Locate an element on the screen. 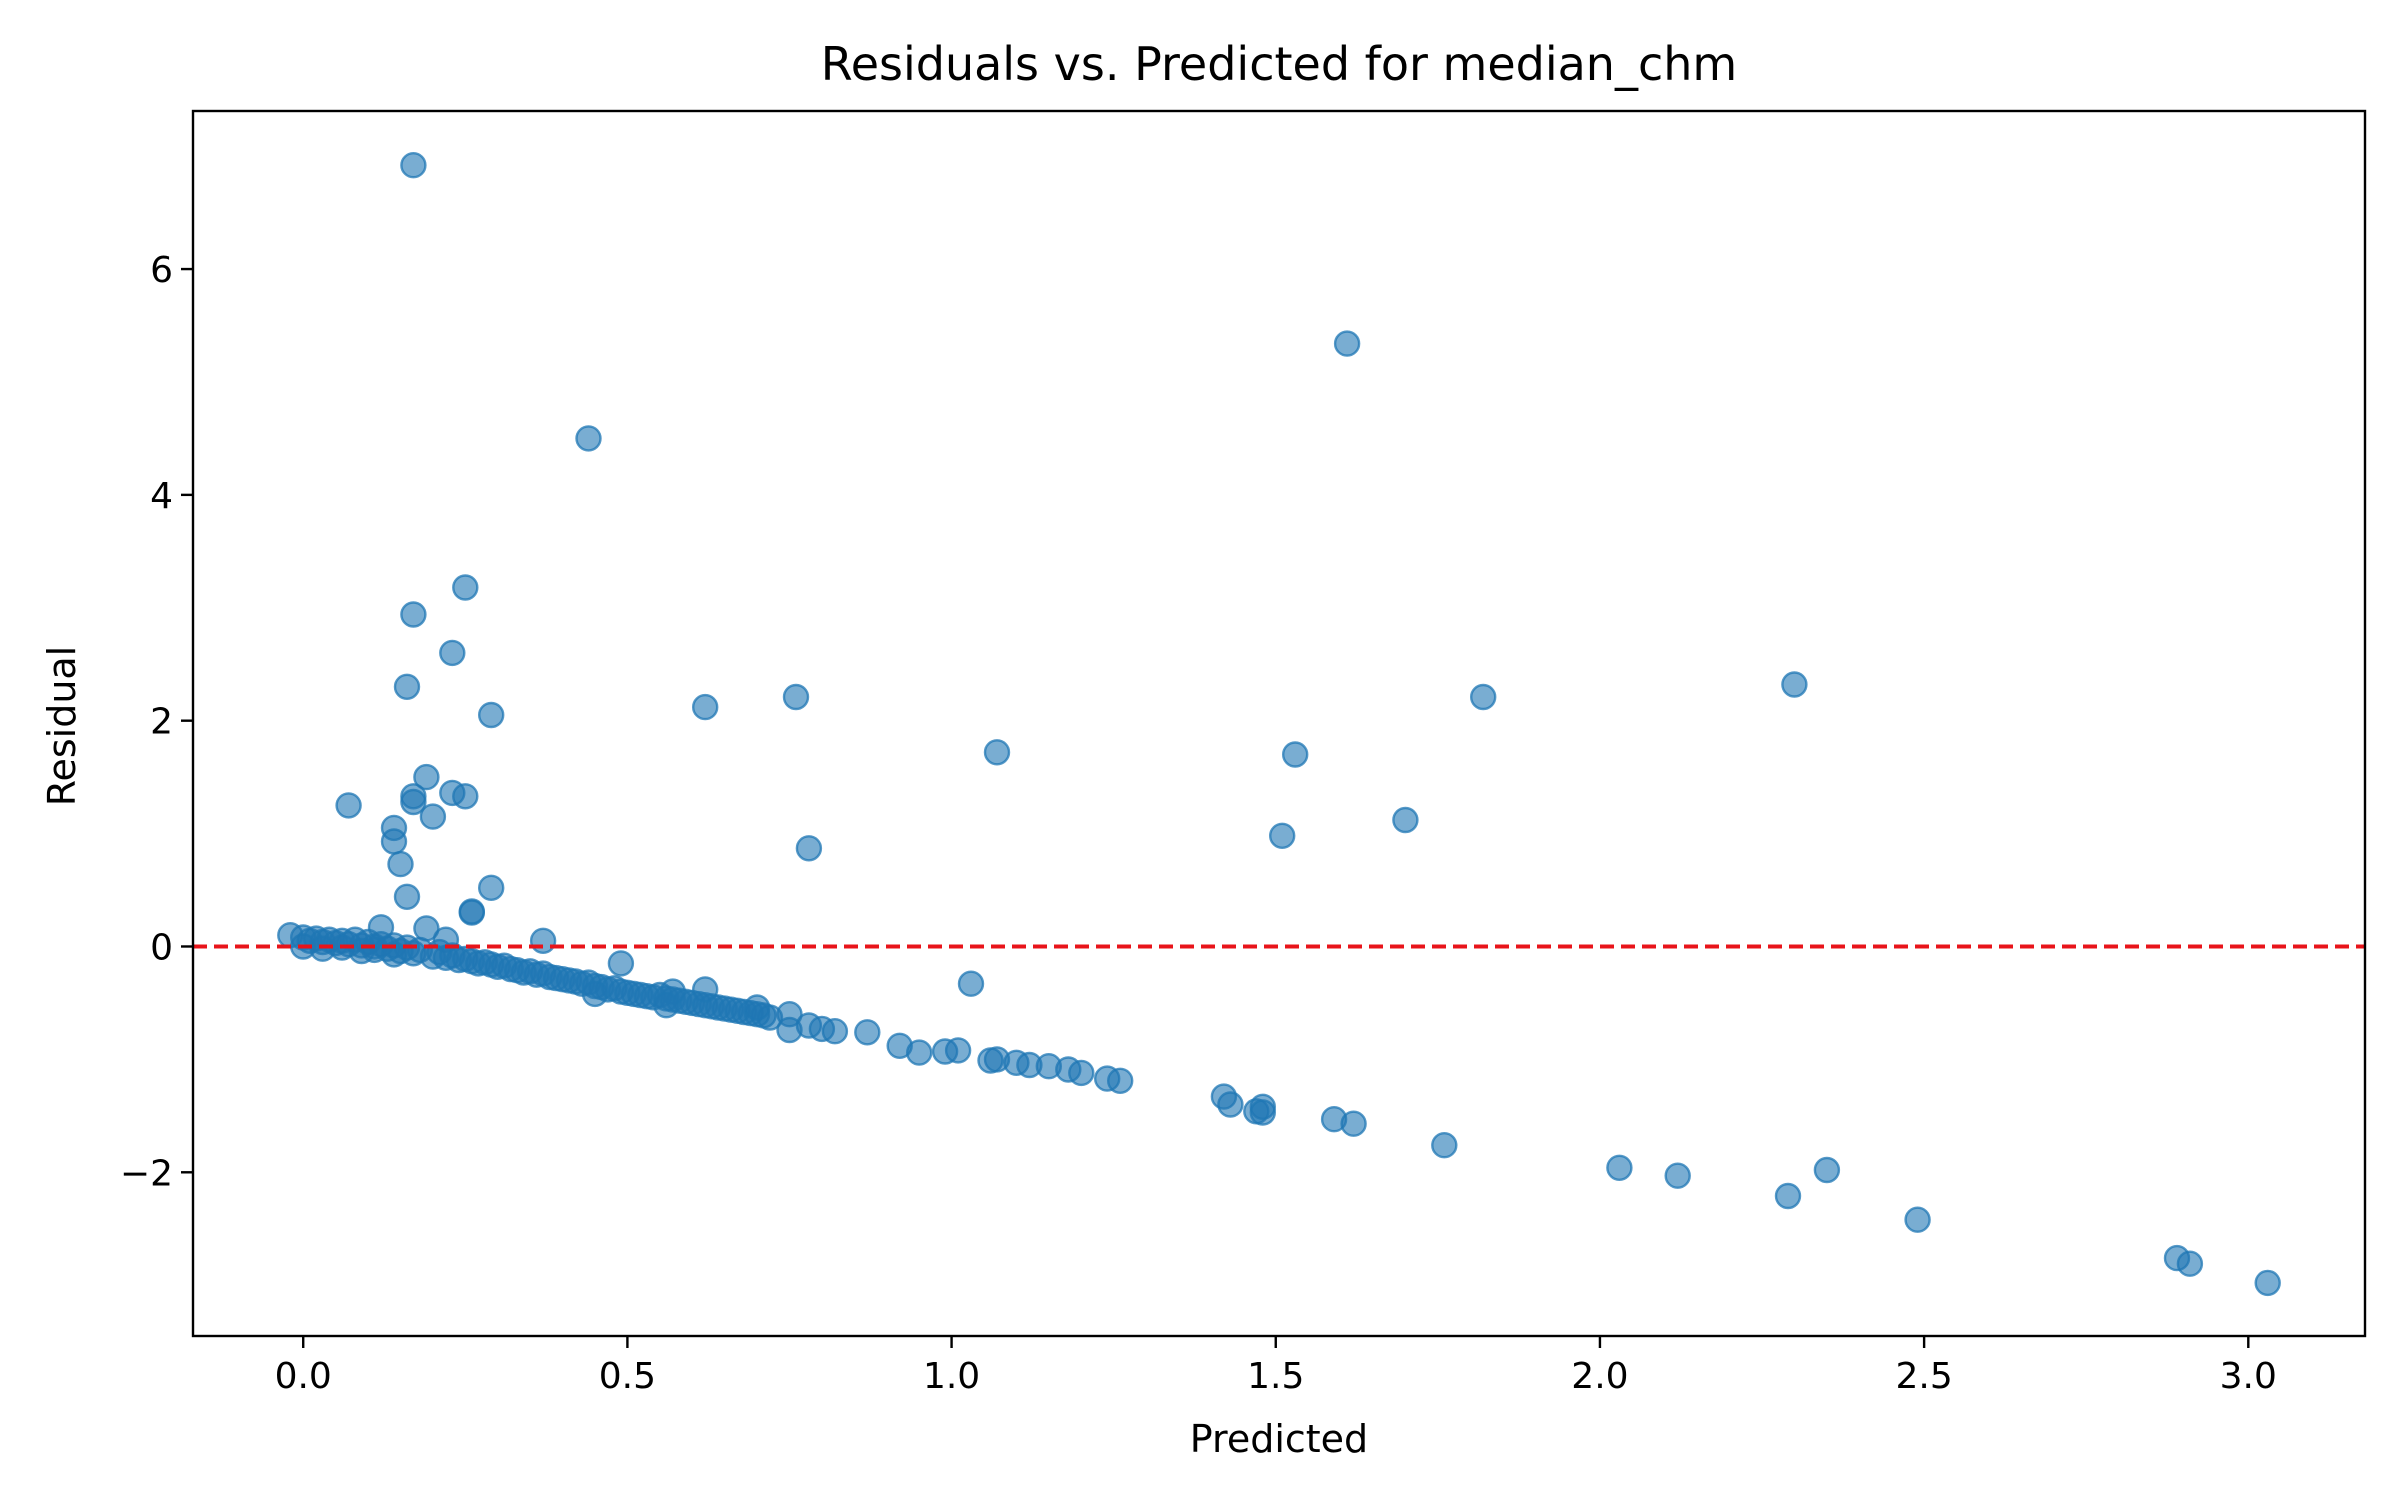  y-axis: −2 0 2 4 6 is located at coordinates (156, 722).